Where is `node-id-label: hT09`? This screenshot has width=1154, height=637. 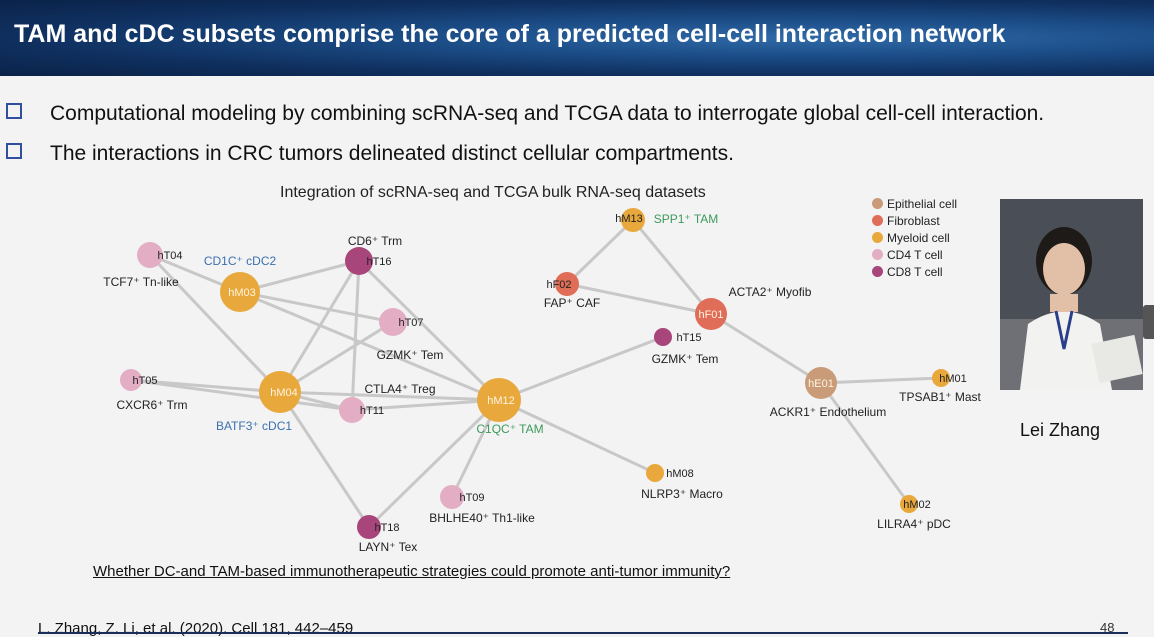 node-id-label: hT09 is located at coordinates (471, 498).